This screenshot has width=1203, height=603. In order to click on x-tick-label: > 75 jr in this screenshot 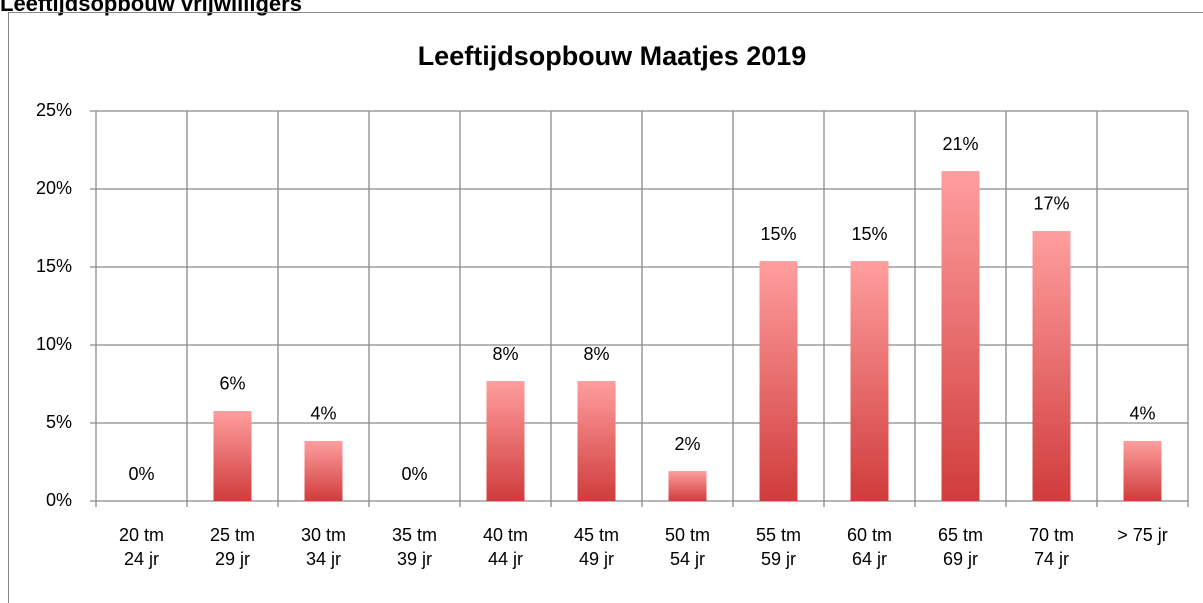, I will do `click(1142, 535)`.